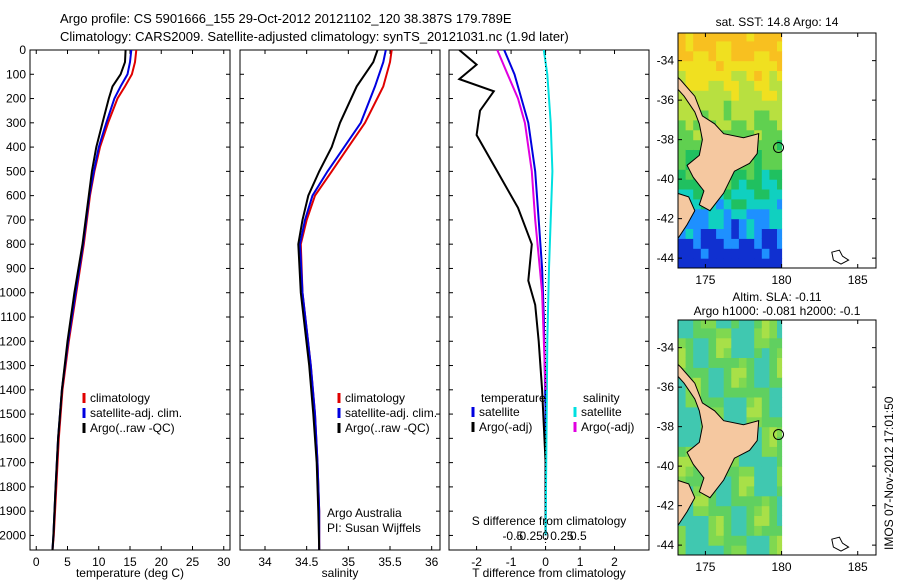  Describe the element at coordinates (777, 437) in the screenshot. I see `sla-map-frame` at that location.